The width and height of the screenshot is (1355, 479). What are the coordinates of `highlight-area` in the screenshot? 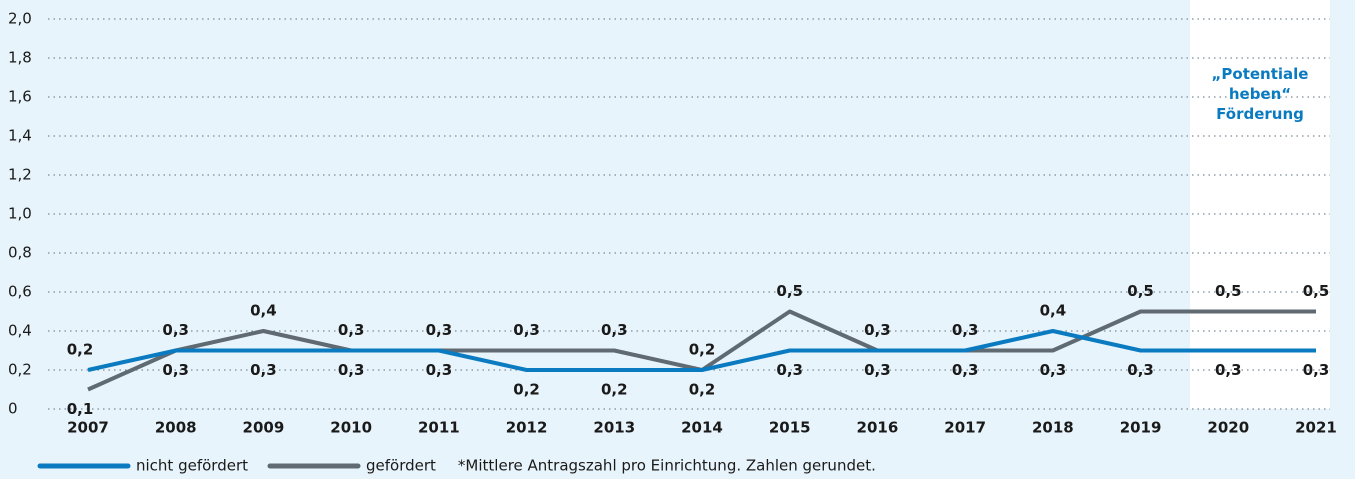 It's located at (1260, 204).